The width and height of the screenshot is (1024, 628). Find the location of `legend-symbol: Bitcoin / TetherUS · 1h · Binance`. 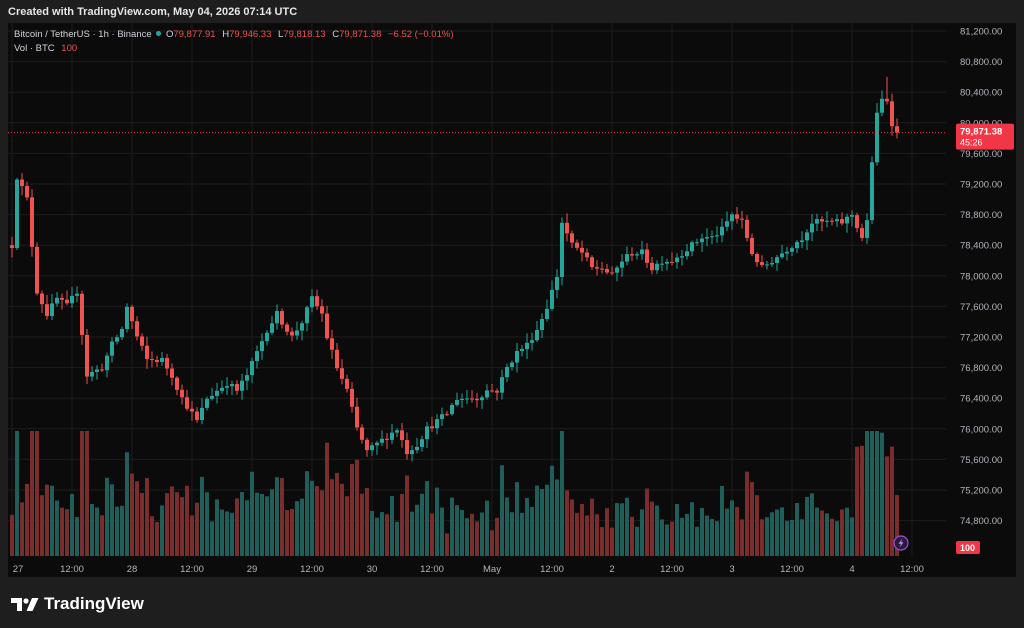

legend-symbol: Bitcoin / TetherUS · 1h · Binance is located at coordinates (83, 34).